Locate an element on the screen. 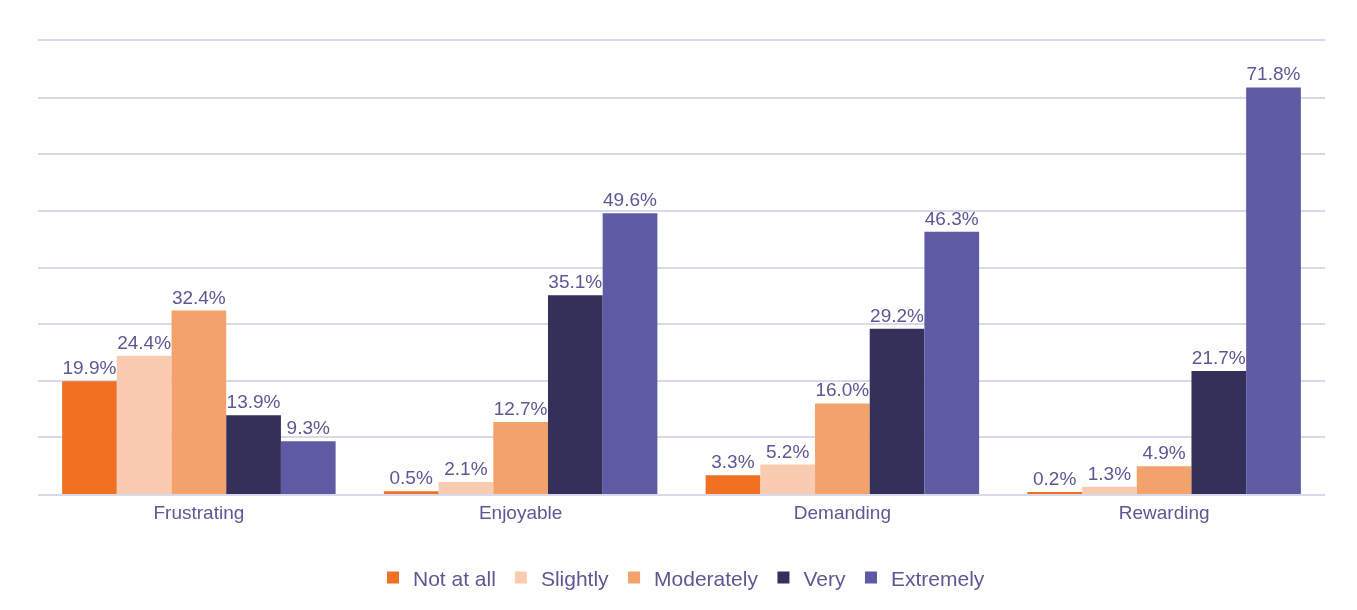 Image resolution: width=1357 pixels, height=610 pixels. data-label: 13.9% is located at coordinates (253, 402).